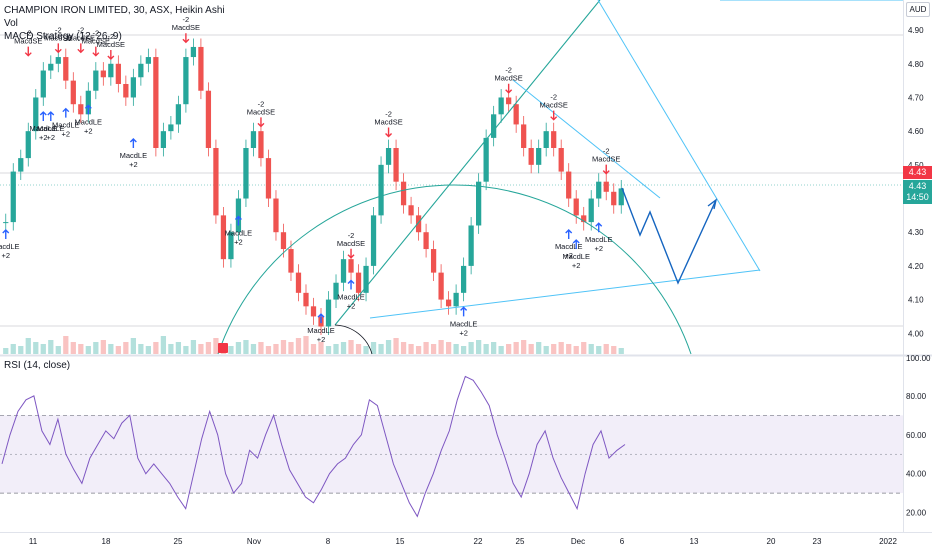 The image size is (932, 555). I want to click on price-axis: 4.90 4.80 4.70 4.60 4.50 4.30 4.20 4.10 4.00, so click(916, 182).